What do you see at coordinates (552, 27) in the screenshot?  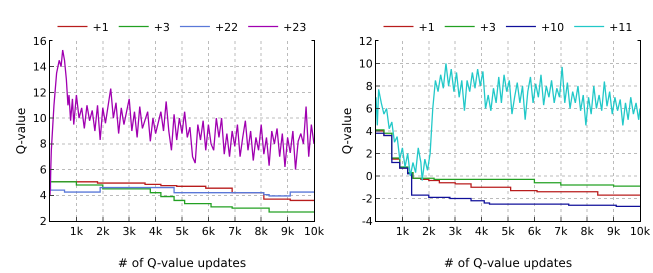 I see `legend-label: +10` at bounding box center [552, 27].